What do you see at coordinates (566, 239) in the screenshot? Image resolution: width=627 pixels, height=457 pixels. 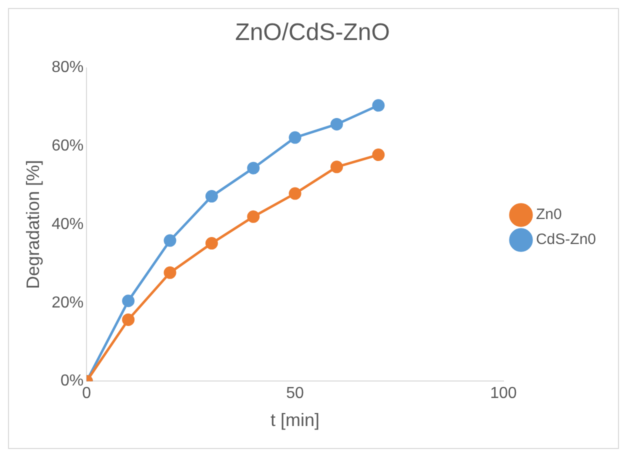 I see `legend-label: CdS-Zn0` at bounding box center [566, 239].